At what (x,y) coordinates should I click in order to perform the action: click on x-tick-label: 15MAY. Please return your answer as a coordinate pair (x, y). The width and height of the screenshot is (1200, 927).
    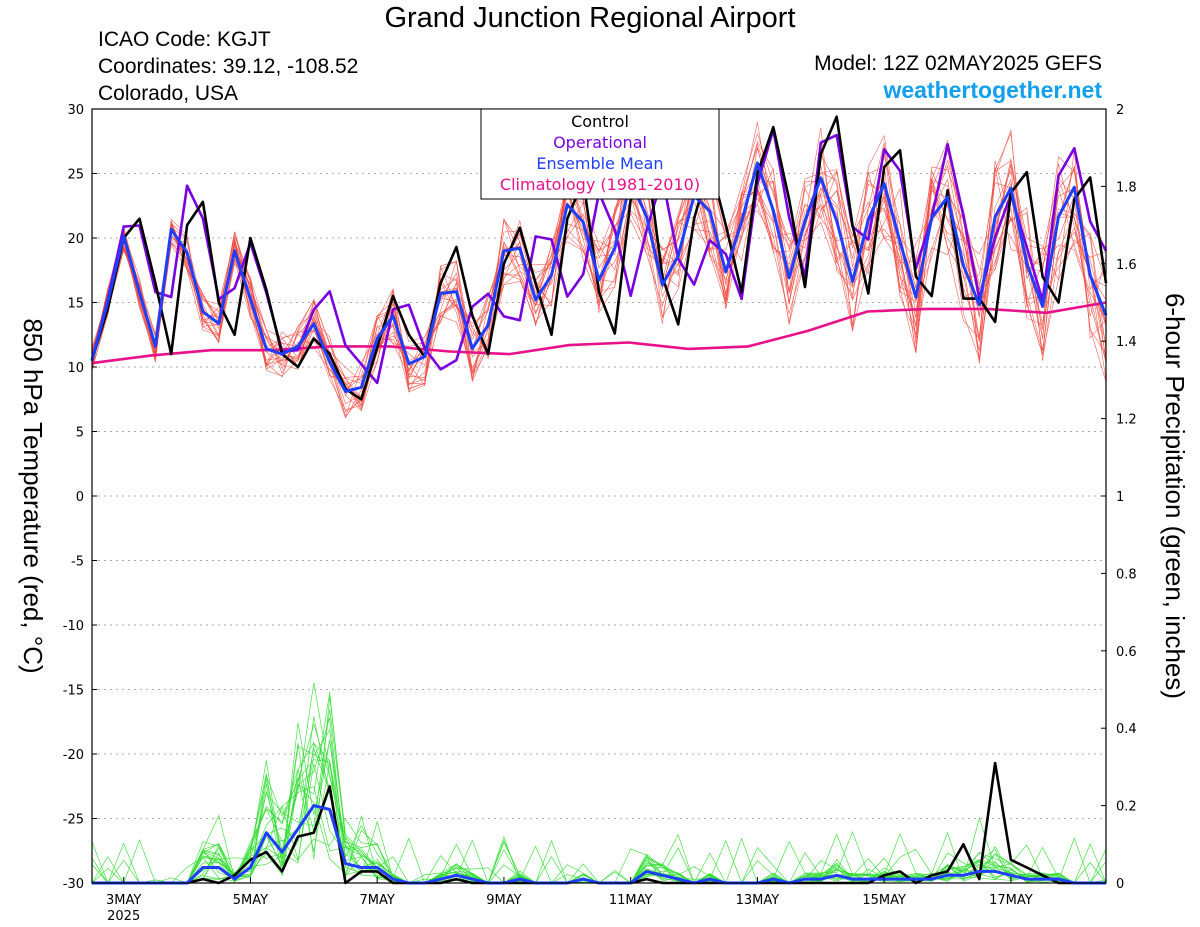
    Looking at the image, I should click on (884, 900).